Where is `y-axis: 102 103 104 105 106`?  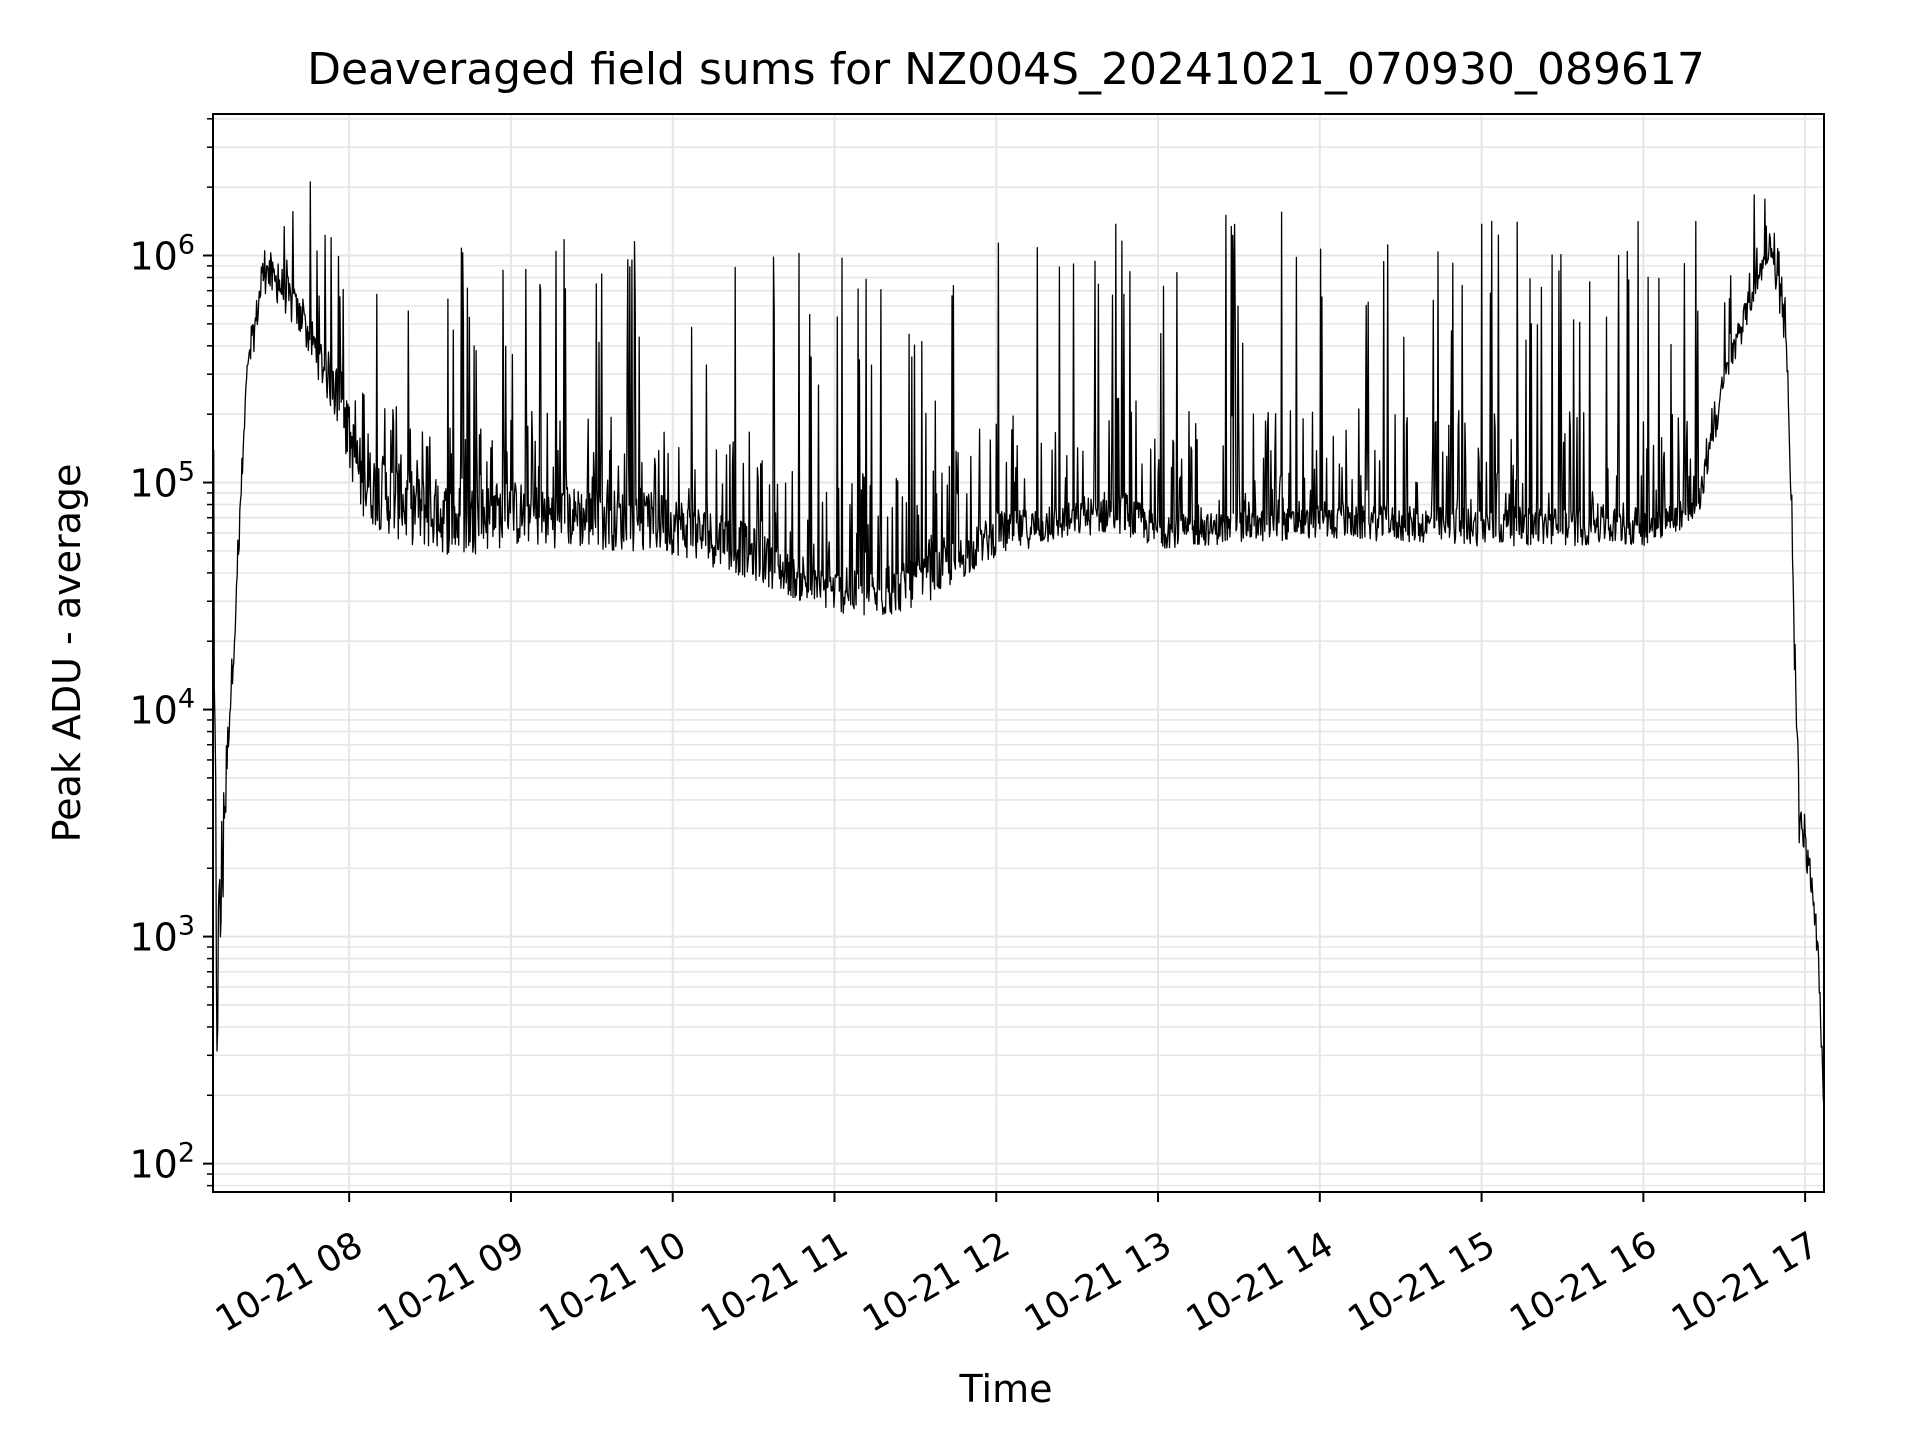 y-axis: 102 103 104 105 106 is located at coordinates (171, 652).